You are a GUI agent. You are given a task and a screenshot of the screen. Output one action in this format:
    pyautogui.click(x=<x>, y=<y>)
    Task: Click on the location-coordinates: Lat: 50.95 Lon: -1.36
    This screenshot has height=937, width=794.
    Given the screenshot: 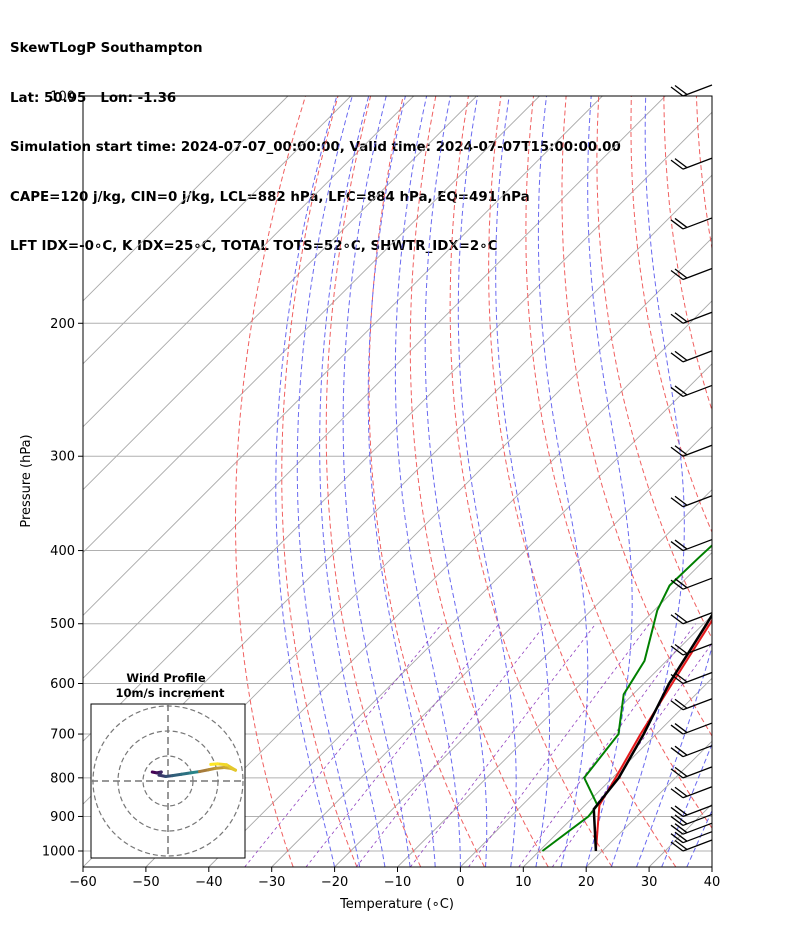 What is the action you would take?
    pyautogui.click(x=93, y=98)
    